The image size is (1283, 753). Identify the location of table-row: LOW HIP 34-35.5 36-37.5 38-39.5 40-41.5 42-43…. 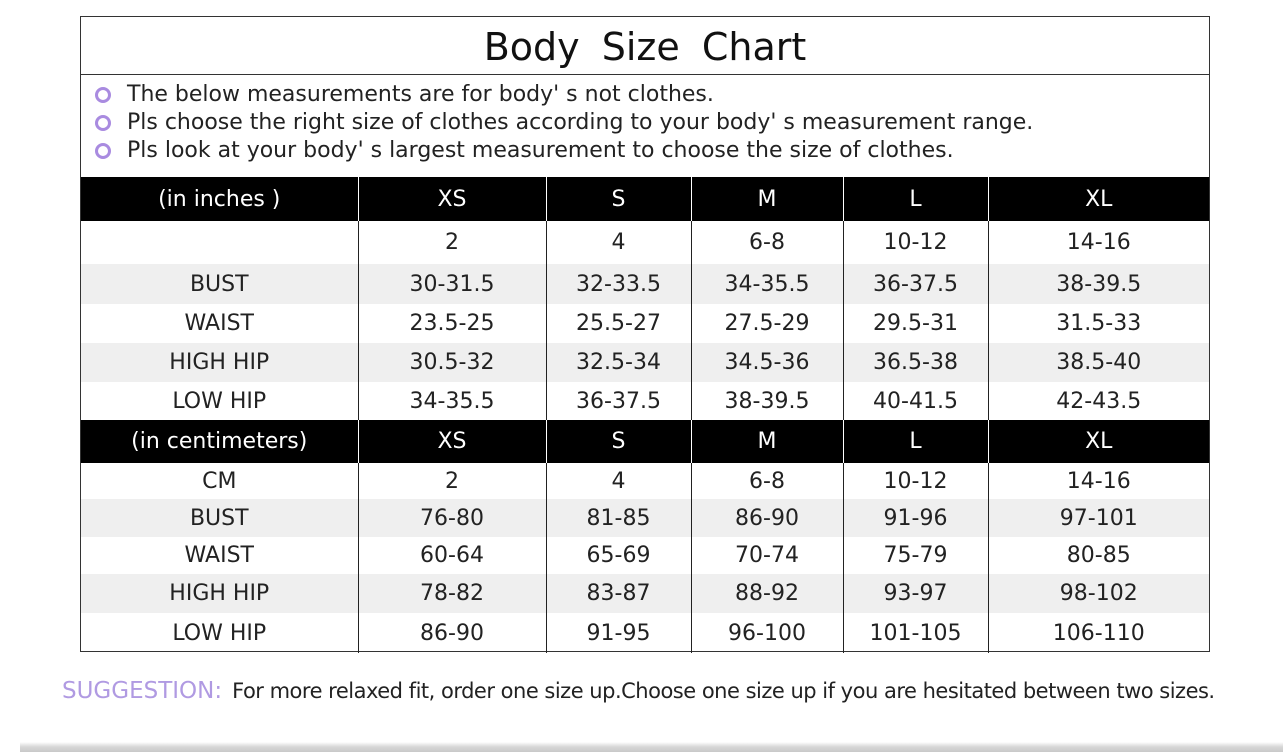
(645, 401).